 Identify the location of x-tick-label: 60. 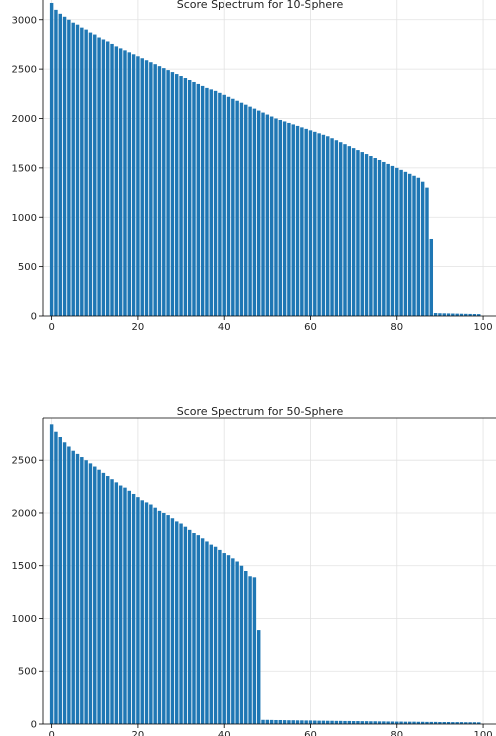
(310, 327).